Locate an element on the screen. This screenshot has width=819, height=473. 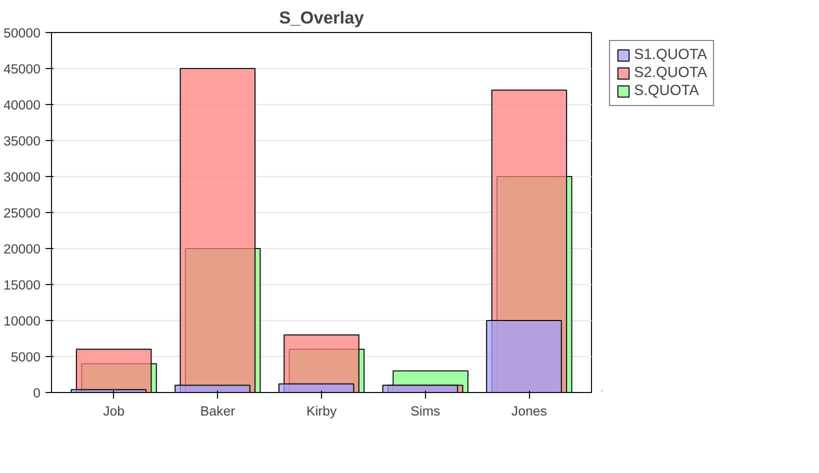
y-tick-label: 0 is located at coordinates (37, 393).